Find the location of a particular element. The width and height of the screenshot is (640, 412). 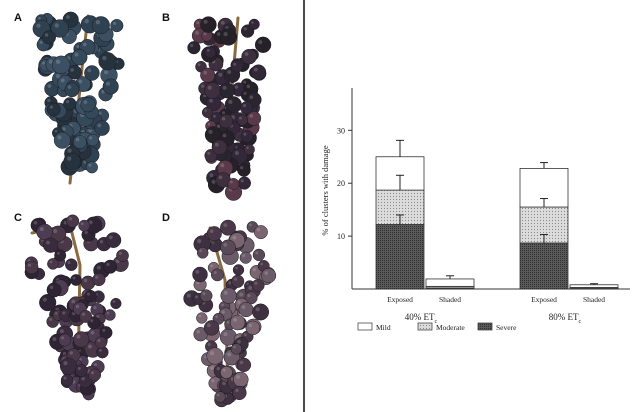

x-group-label: 80% ETc is located at coordinates (565, 318).